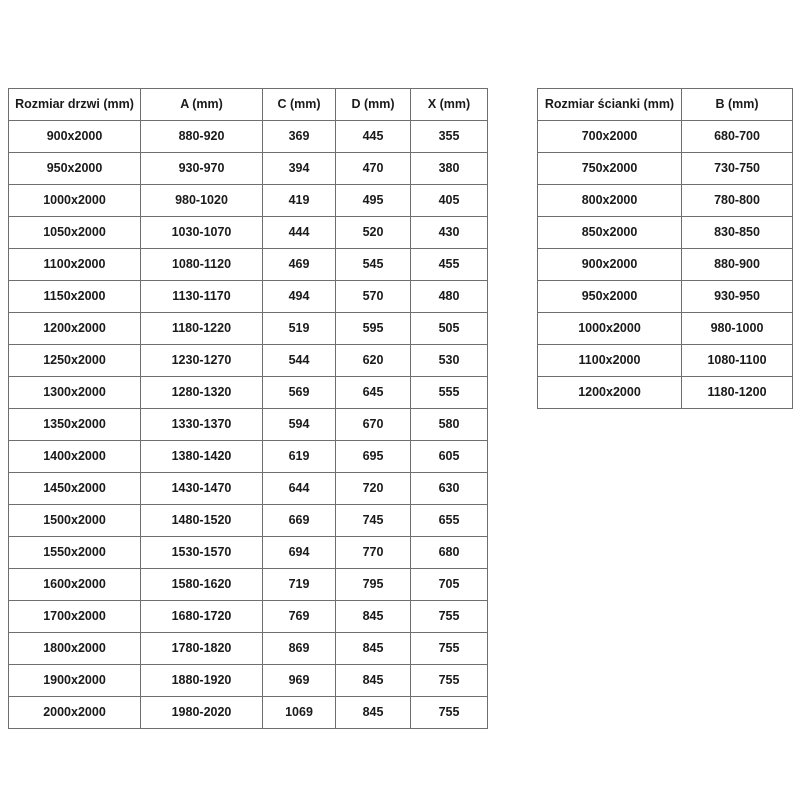 This screenshot has height=800, width=800. I want to click on door-size-cell: 1200x2000, so click(74, 328).